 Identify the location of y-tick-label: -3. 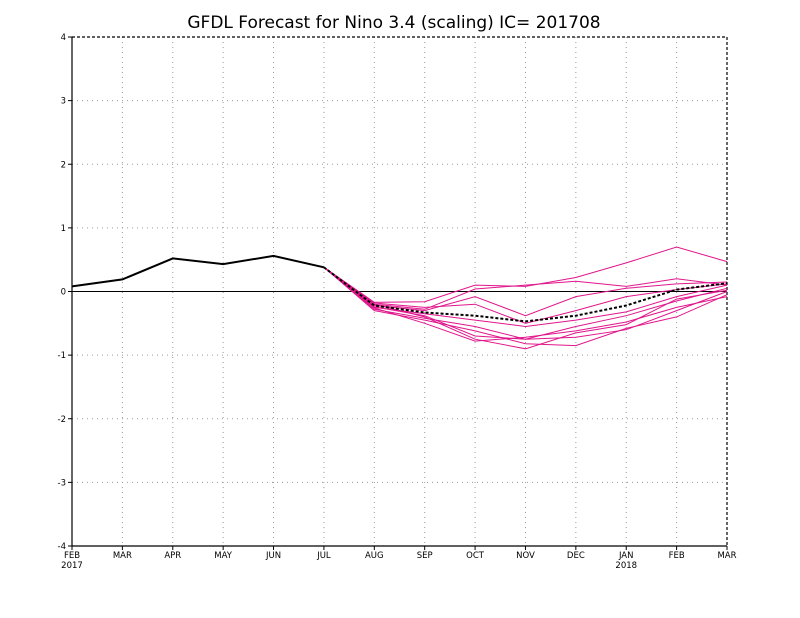
(62, 483).